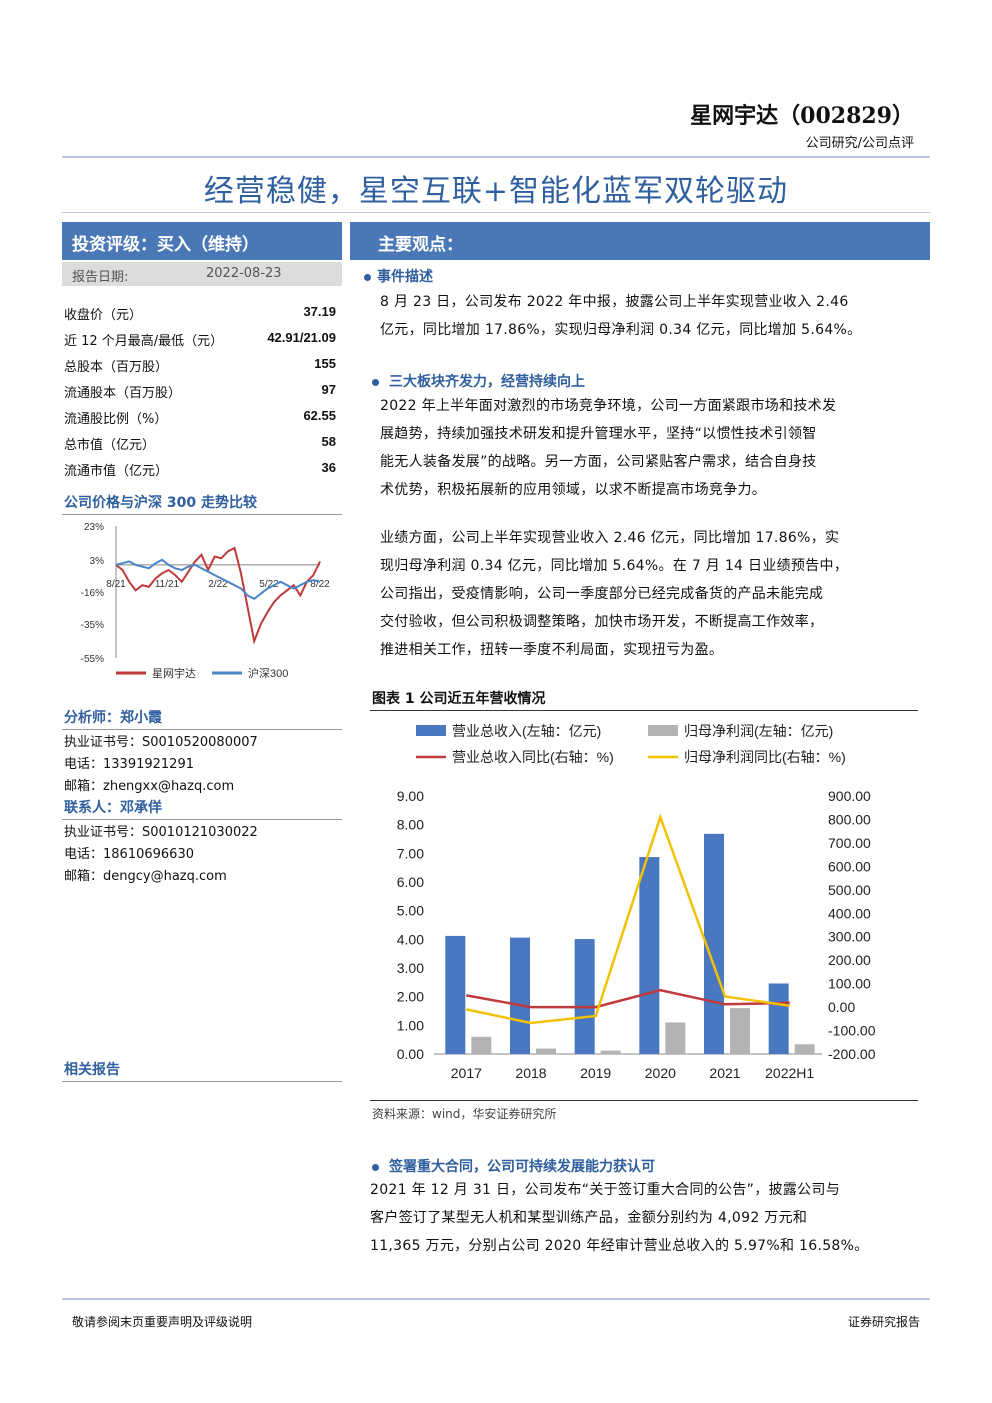  Describe the element at coordinates (244, 273) in the screenshot. I see `report-date-value: 2022-08-23` at that location.